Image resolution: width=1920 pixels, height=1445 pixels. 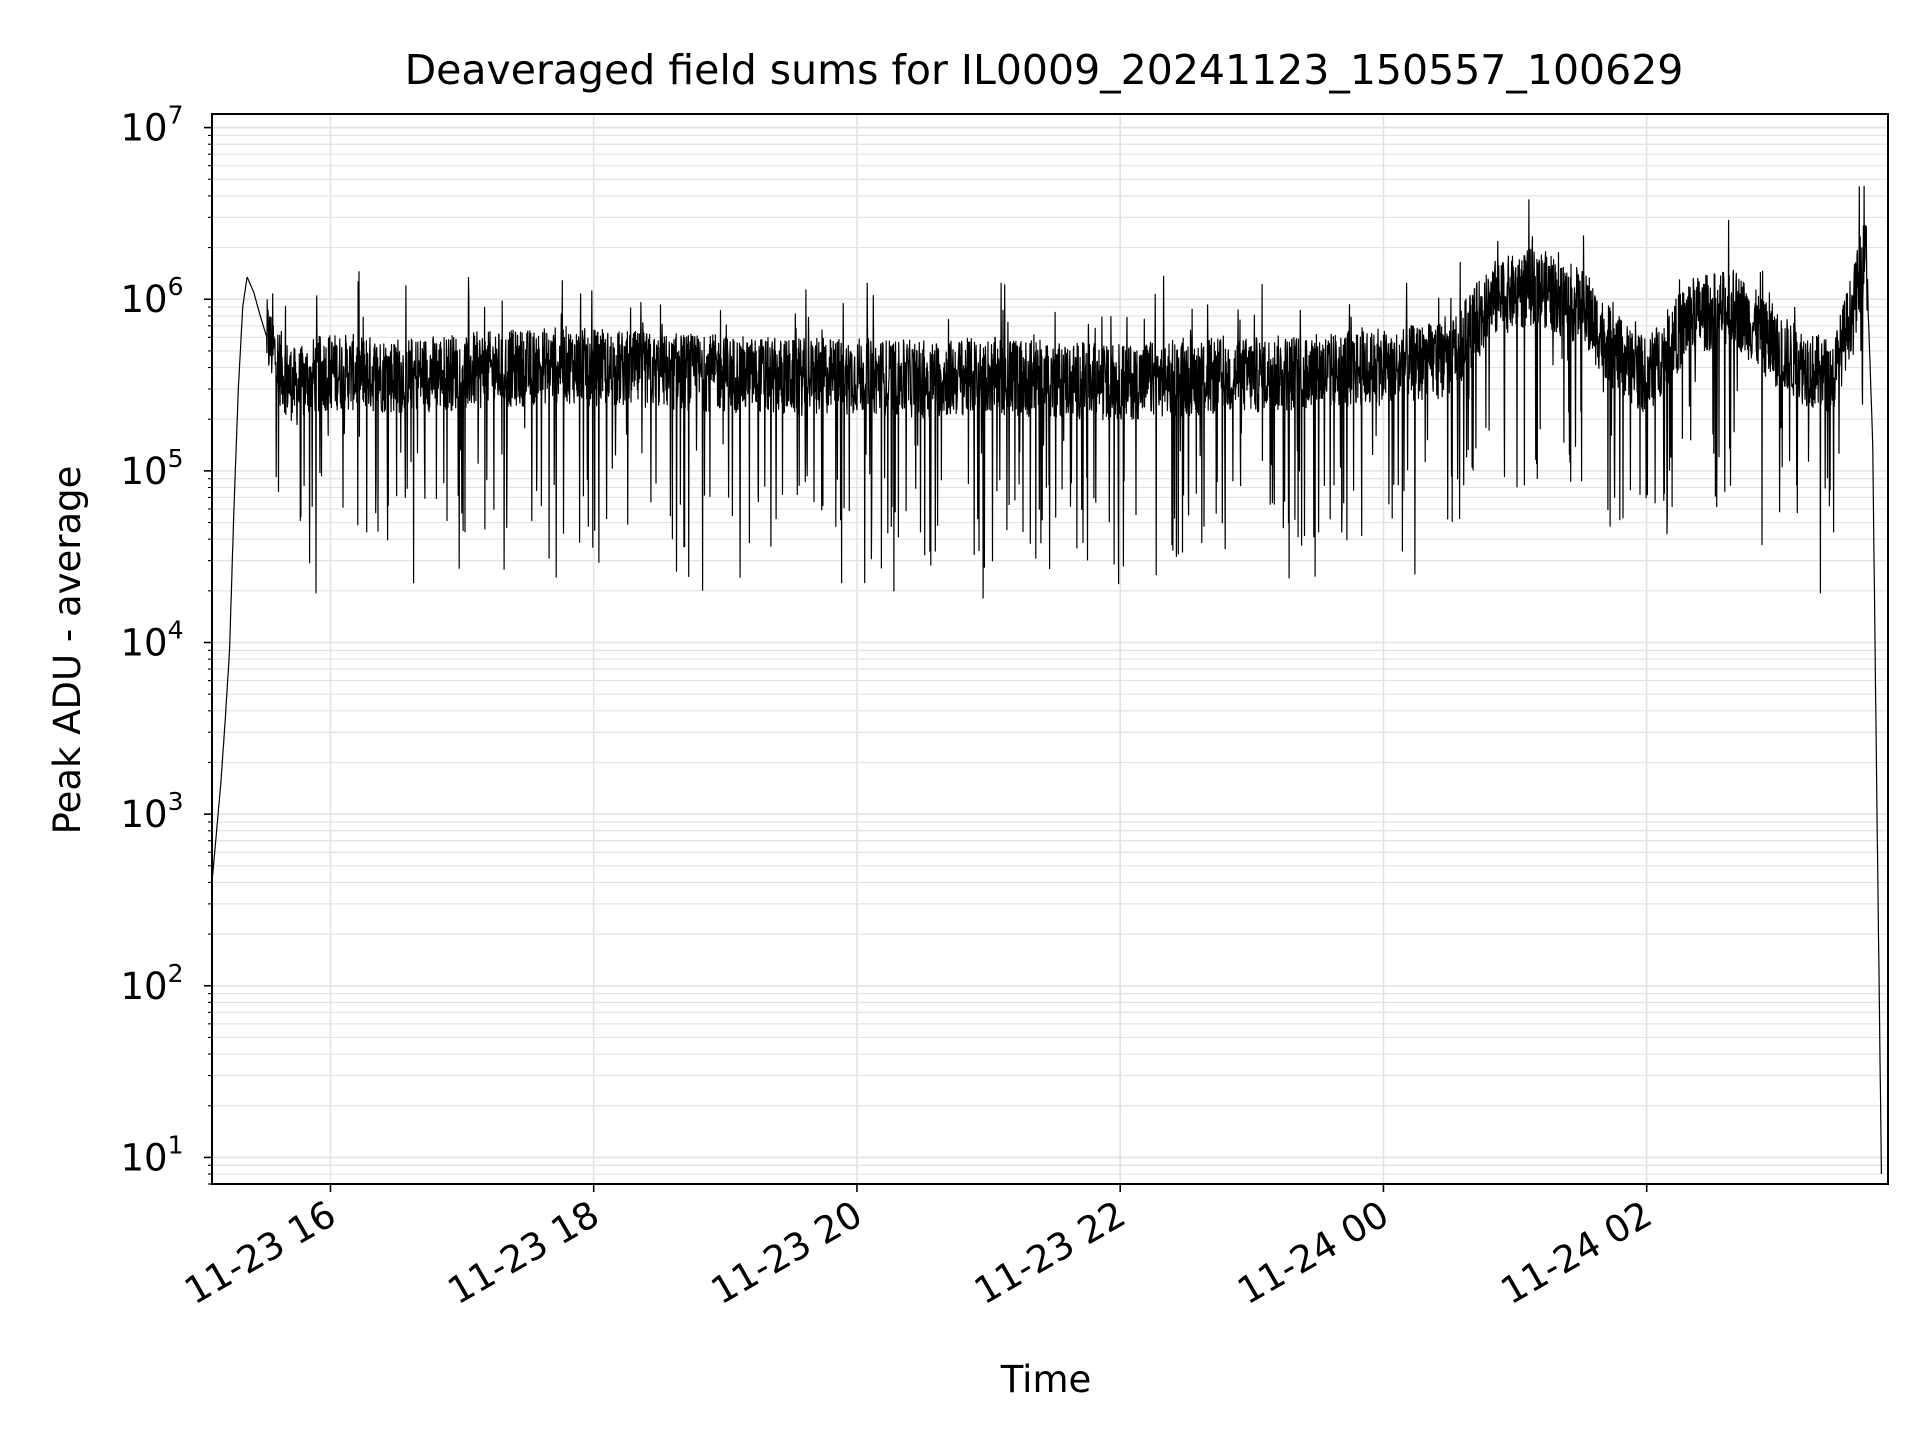 What do you see at coordinates (152, 640) in the screenshot?
I see `y-tick-label: 10⁴` at bounding box center [152, 640].